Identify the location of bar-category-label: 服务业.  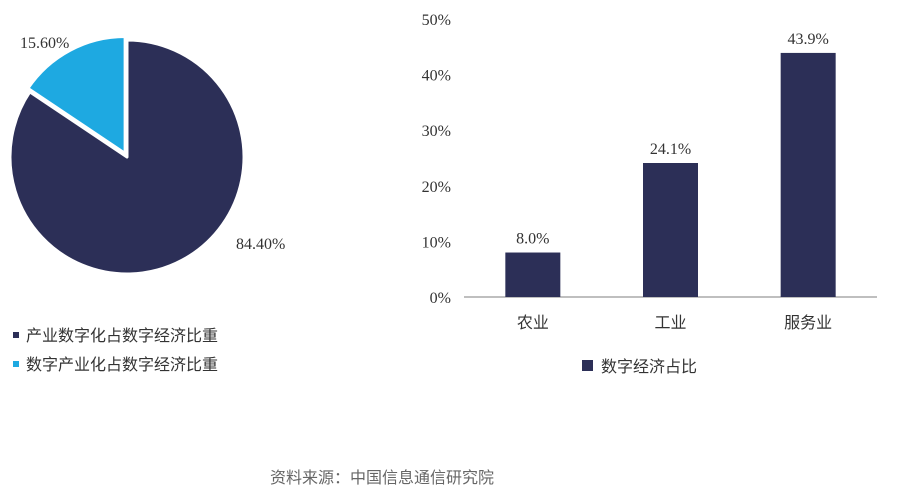
(808, 322).